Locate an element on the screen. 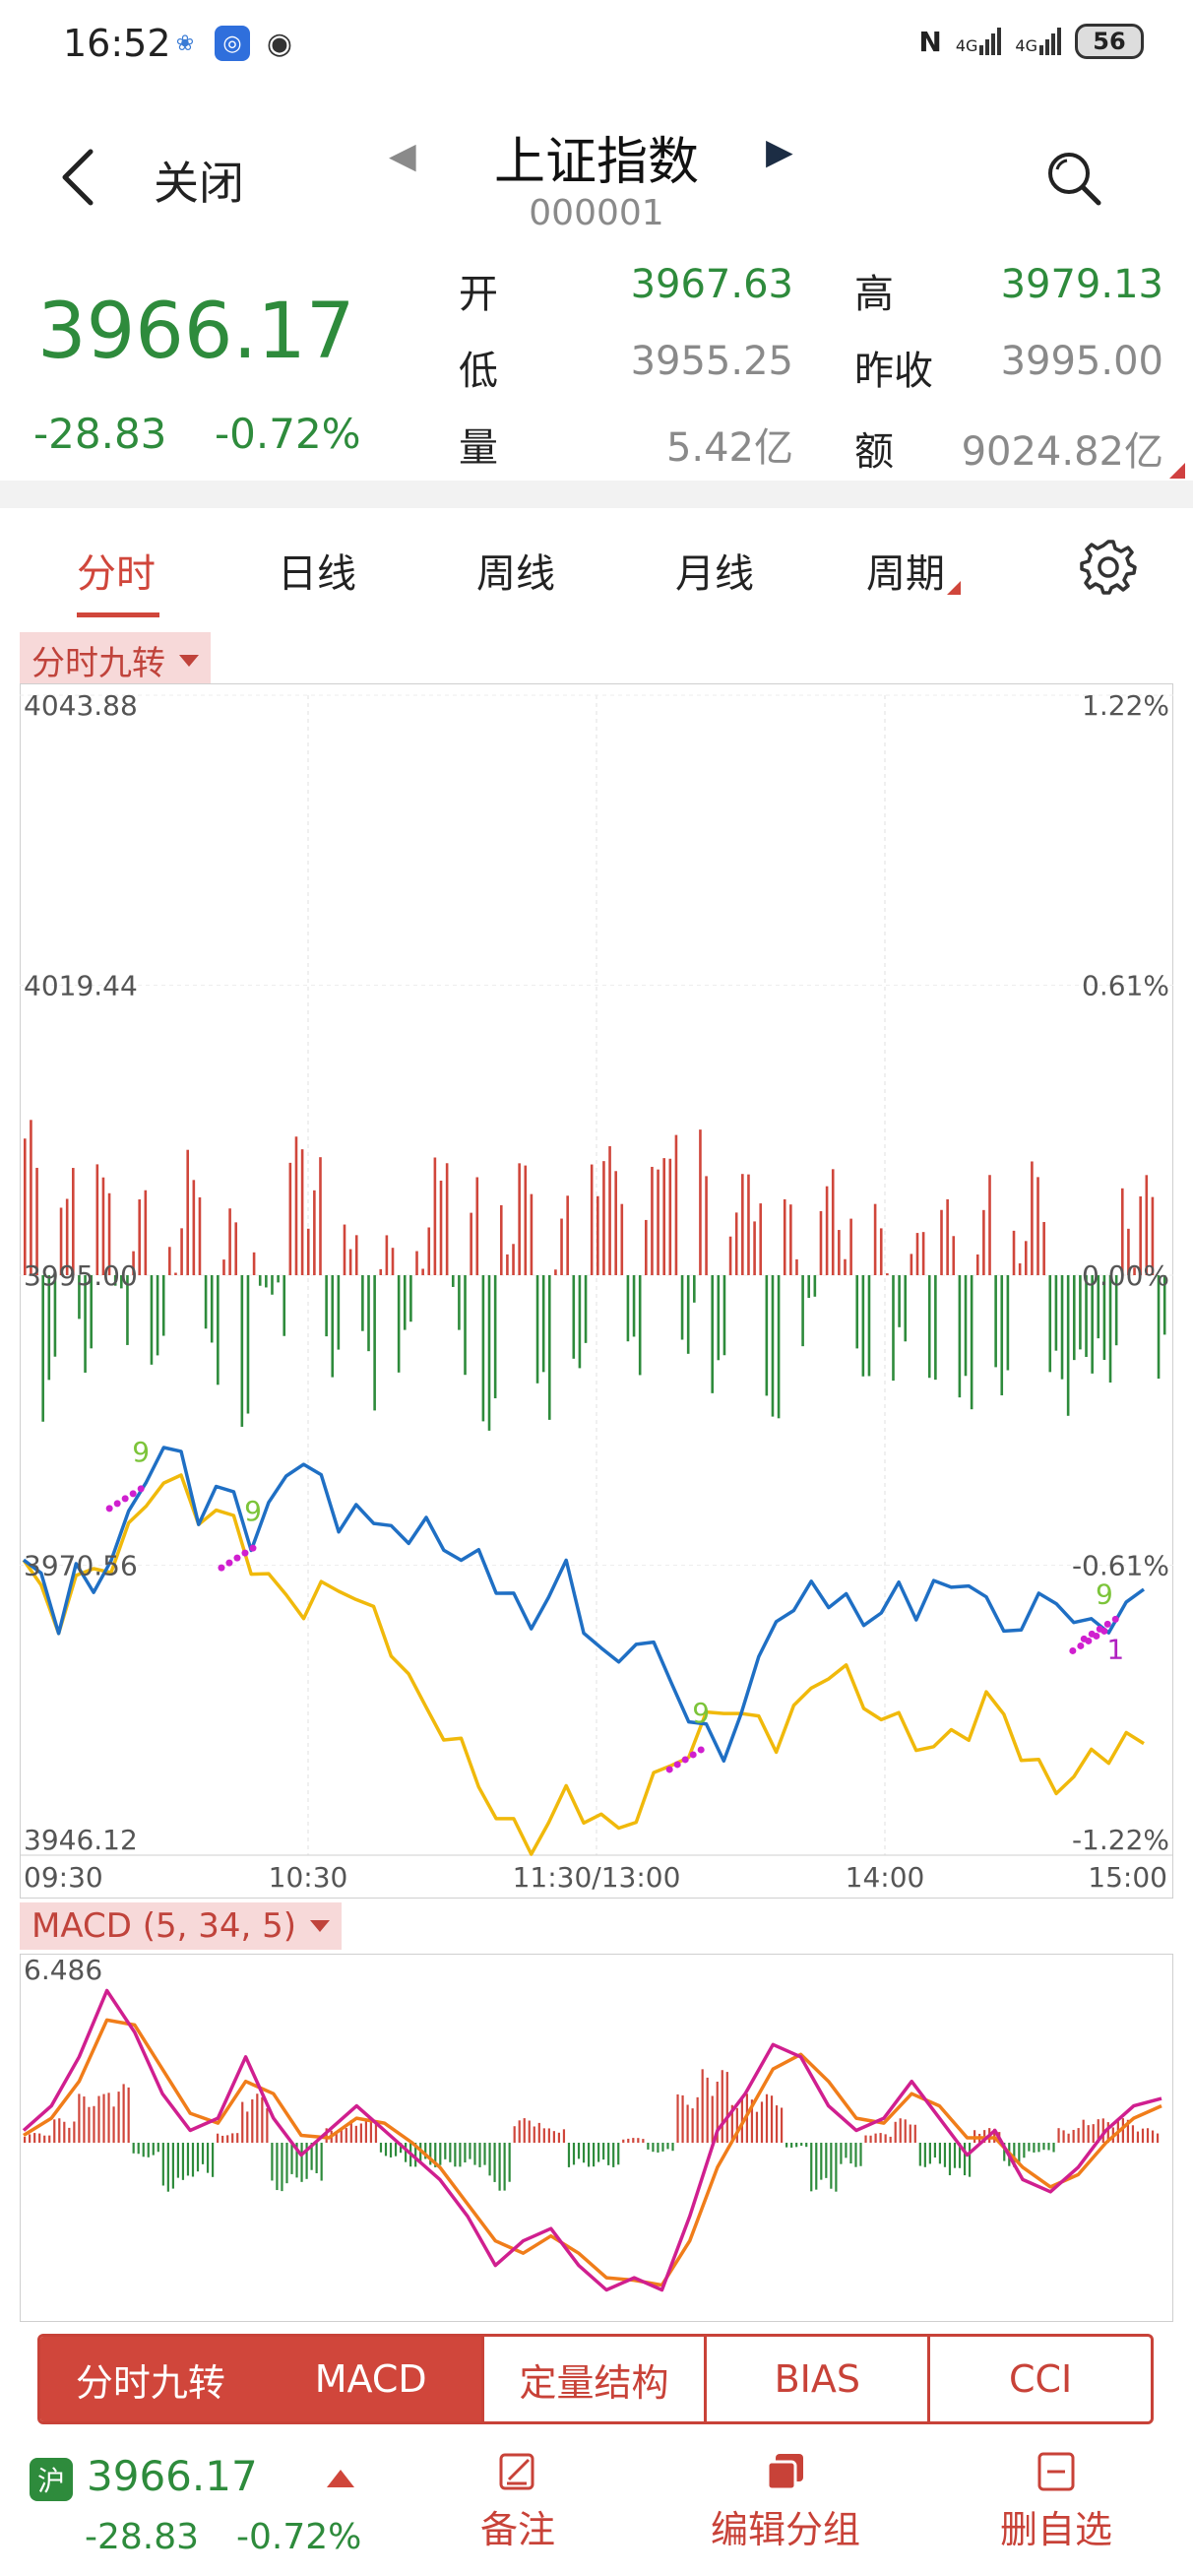 This screenshot has width=1193, height=2576. volume-label: 量 is located at coordinates (478, 448).